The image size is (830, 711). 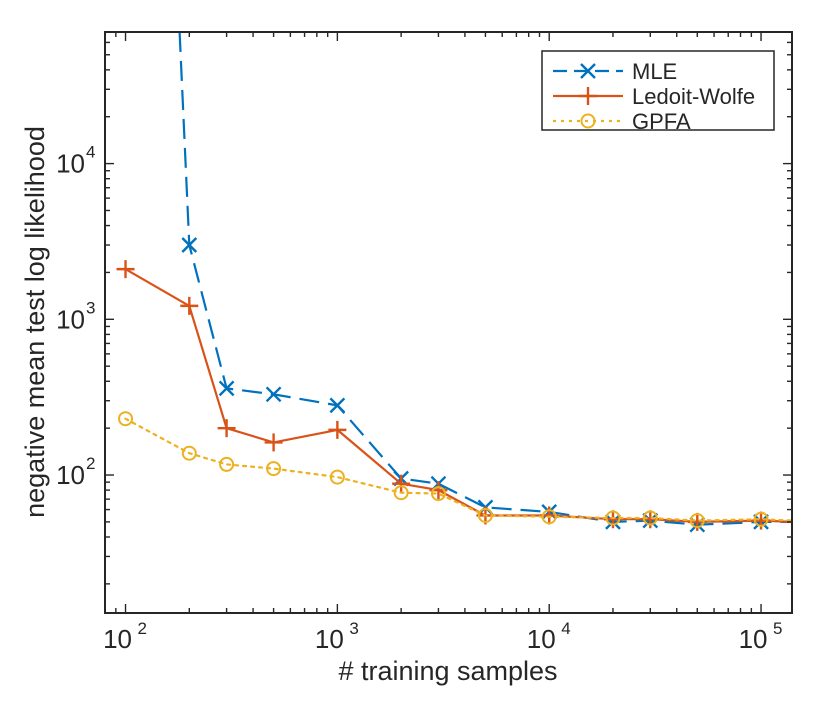 What do you see at coordinates (622, 121) in the screenshot?
I see `legend-item: GPFA` at bounding box center [622, 121].